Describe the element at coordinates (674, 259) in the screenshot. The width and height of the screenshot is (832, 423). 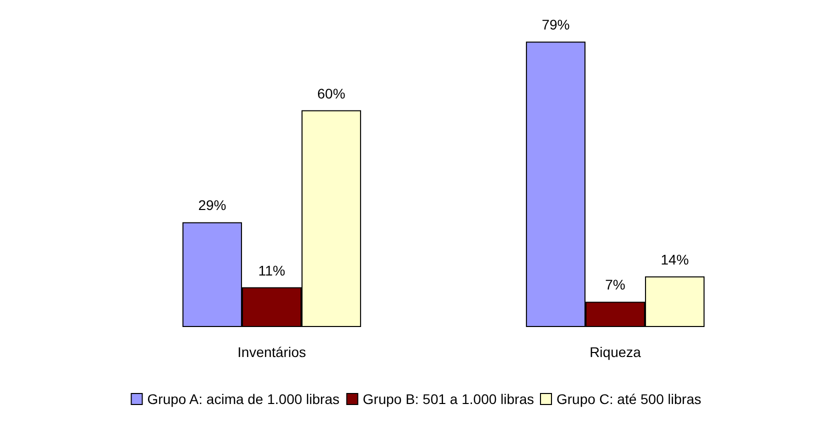
I see `data-label: 14%` at that location.